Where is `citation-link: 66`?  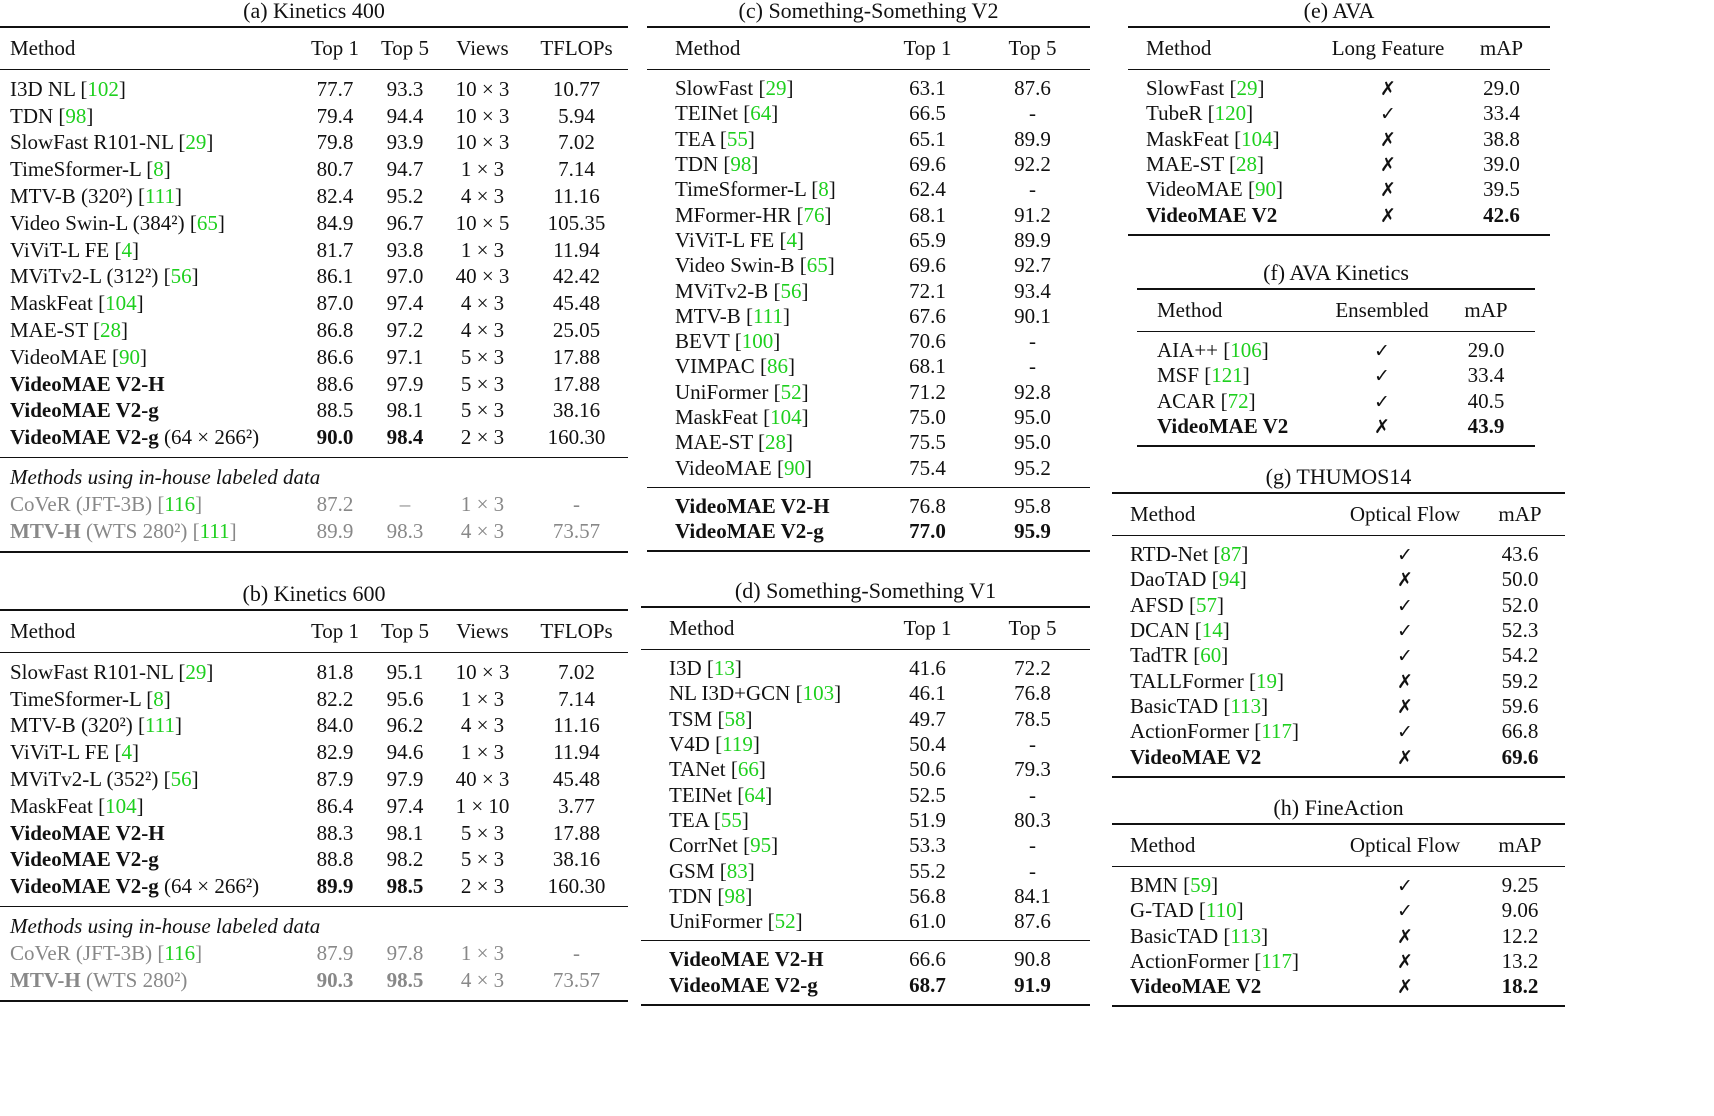
citation-link: 66 is located at coordinates (748, 769).